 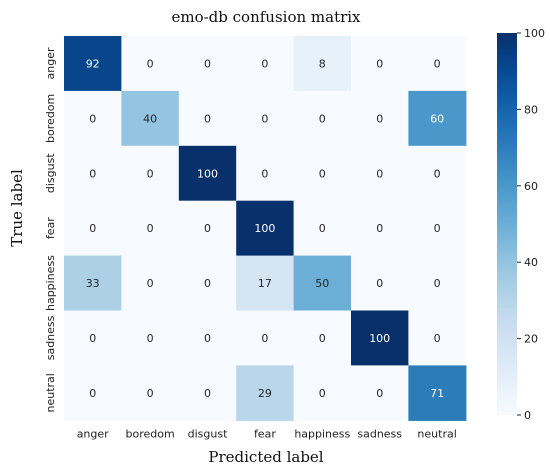 What do you see at coordinates (531, 339) in the screenshot?
I see `colorbar-tick-label: 20` at bounding box center [531, 339].